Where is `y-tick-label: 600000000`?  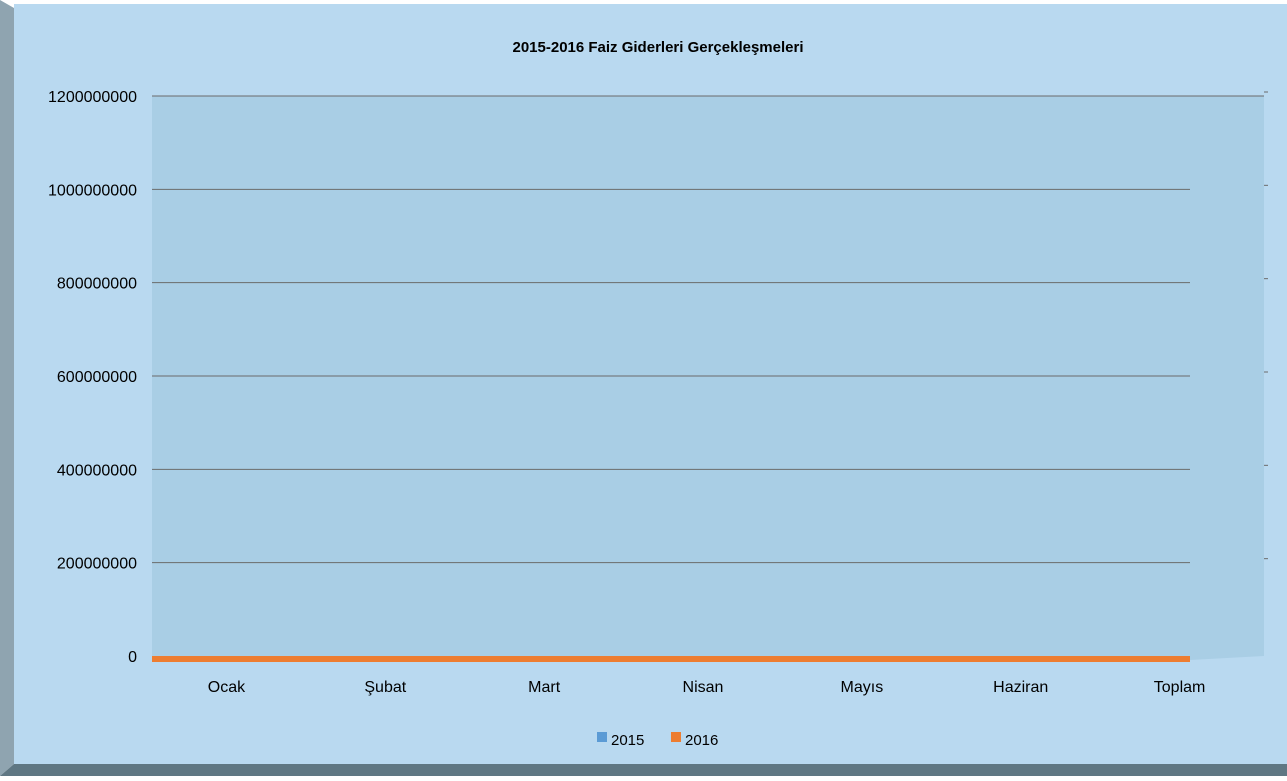 y-tick-label: 600000000 is located at coordinates (97, 377).